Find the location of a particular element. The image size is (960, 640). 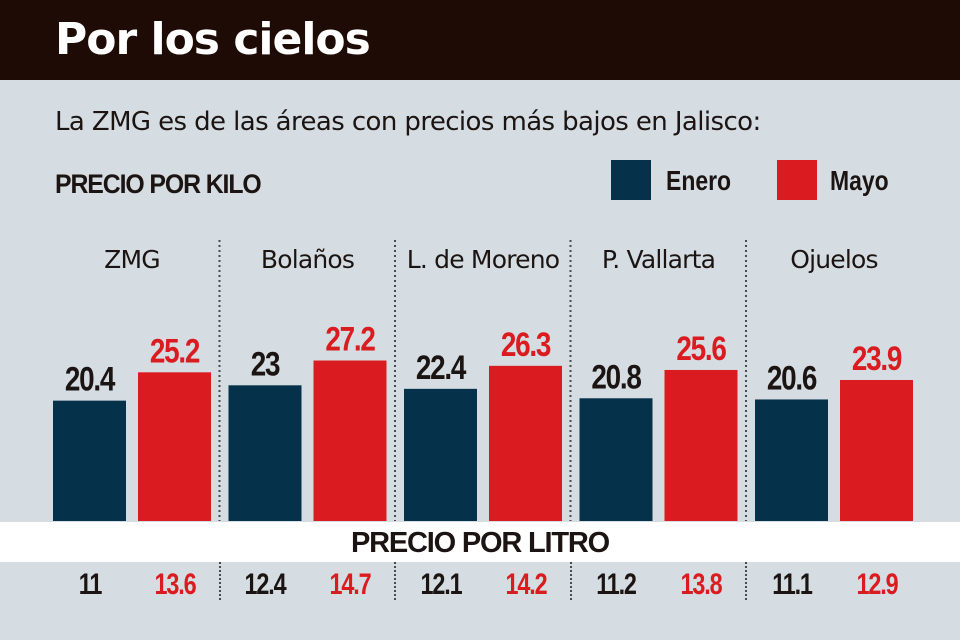

category-label: L. de Moreno is located at coordinates (483, 259).